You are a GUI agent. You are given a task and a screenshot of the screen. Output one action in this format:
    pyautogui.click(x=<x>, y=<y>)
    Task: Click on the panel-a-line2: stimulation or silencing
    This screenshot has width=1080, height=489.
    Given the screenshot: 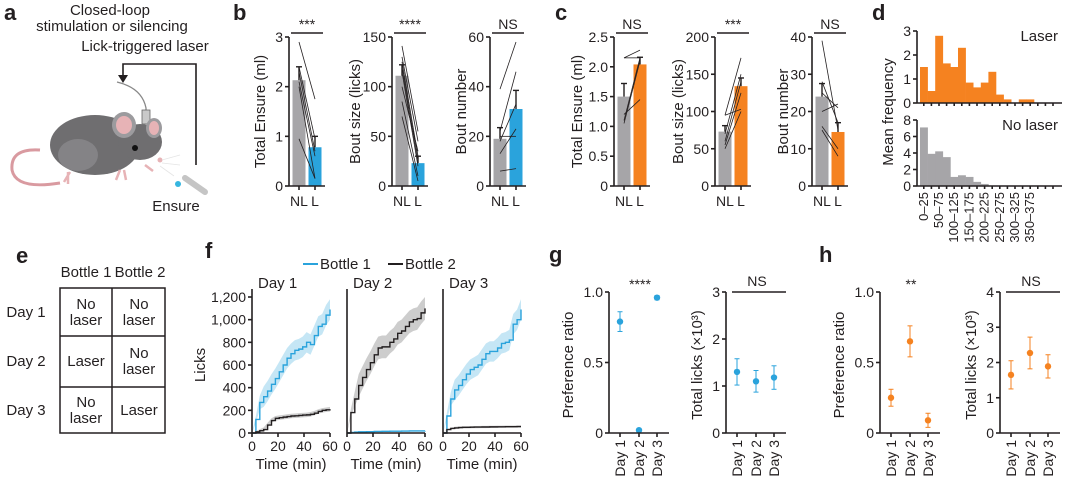 What is the action you would take?
    pyautogui.click(x=112, y=26)
    